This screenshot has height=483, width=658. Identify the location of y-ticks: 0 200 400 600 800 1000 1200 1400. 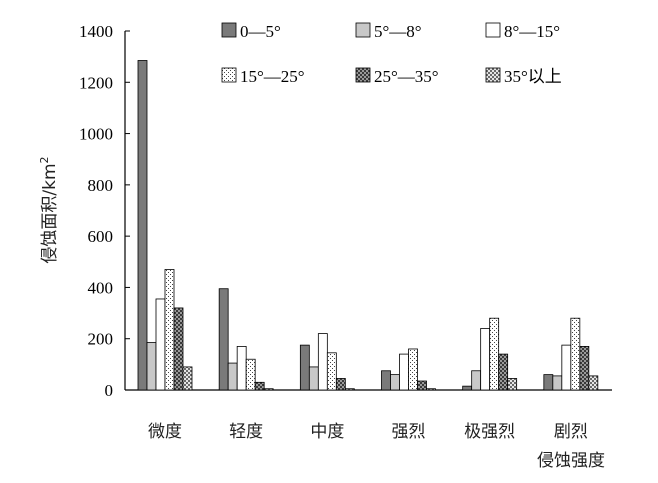
(104, 211).